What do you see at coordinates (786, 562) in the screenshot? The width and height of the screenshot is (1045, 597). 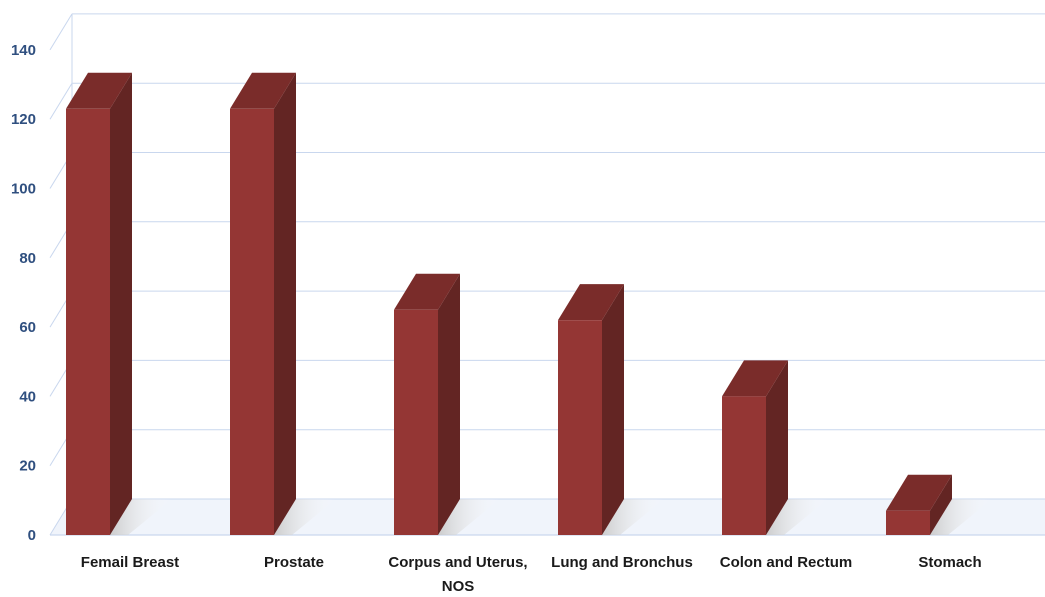 I see `category-label: Colon and Rectum` at bounding box center [786, 562].